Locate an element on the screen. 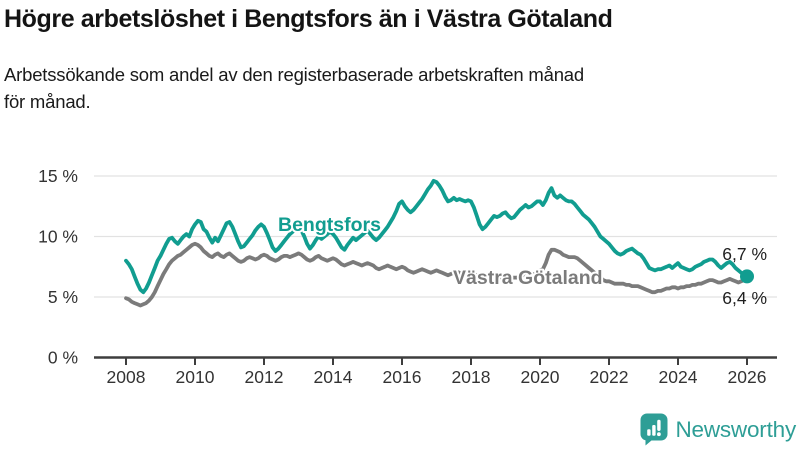  x-tick-label: 2024 is located at coordinates (678, 377).